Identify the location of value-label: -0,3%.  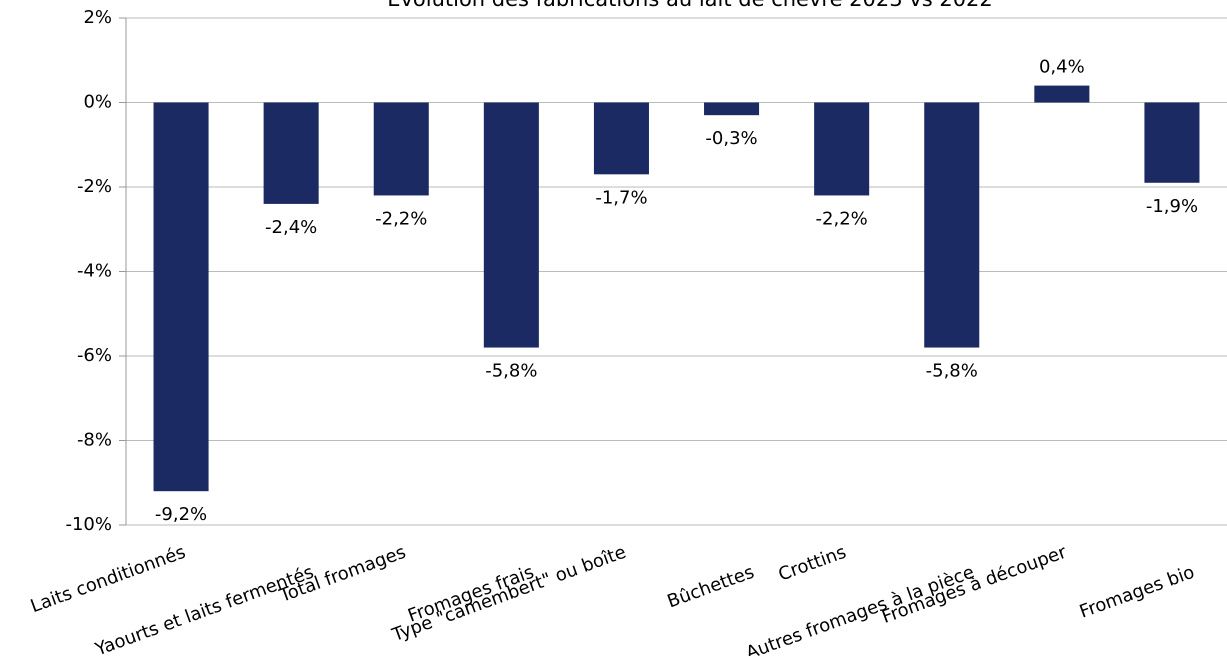
(731, 138).